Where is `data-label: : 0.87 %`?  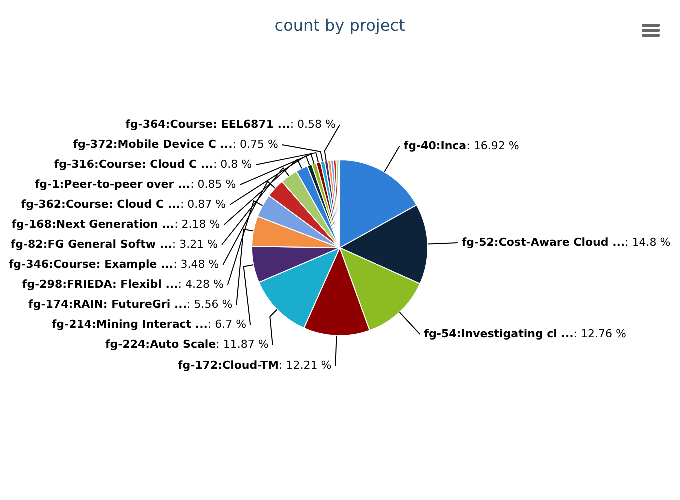 data-label: : 0.87 % is located at coordinates (203, 204).